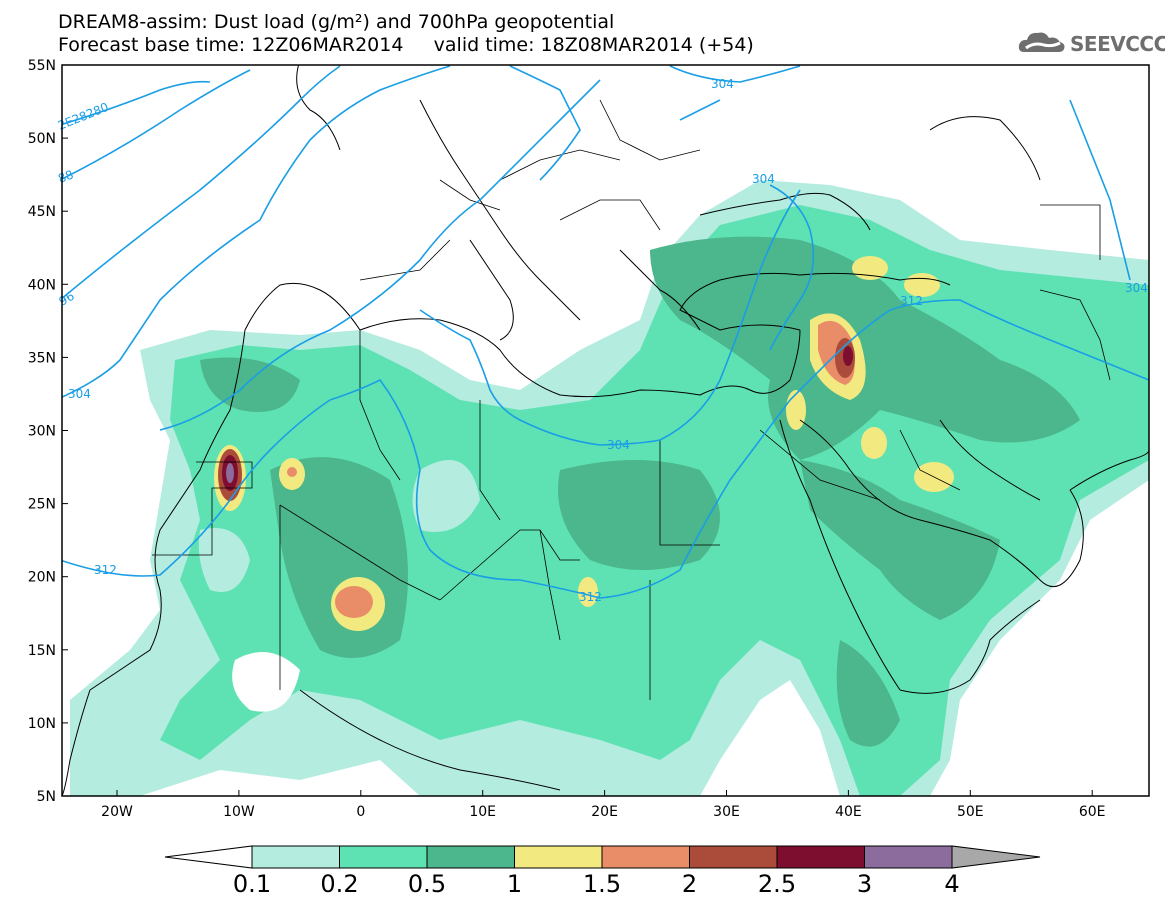 The image size is (1165, 907). I want to click on lat-label: 45N, so click(42, 212).